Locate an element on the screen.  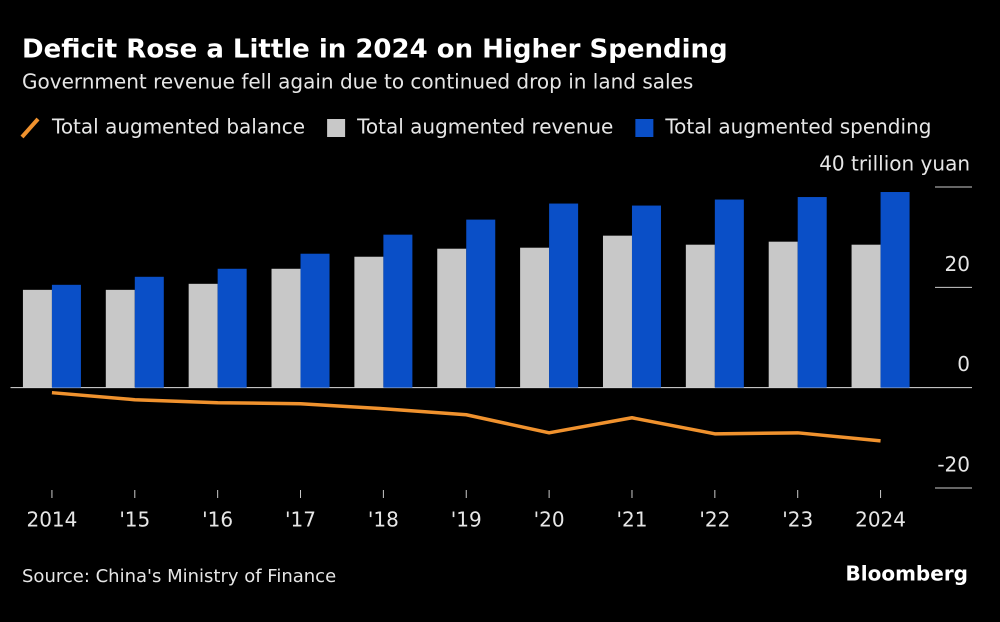
x-tick-label: '18 is located at coordinates (383, 520).